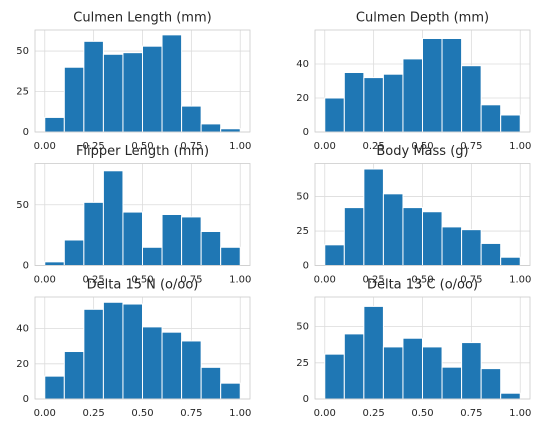 This screenshot has height=431, width=544. Describe the element at coordinates (422, 18) in the screenshot. I see `subplot-title: Culmen Depth (mm)` at that location.